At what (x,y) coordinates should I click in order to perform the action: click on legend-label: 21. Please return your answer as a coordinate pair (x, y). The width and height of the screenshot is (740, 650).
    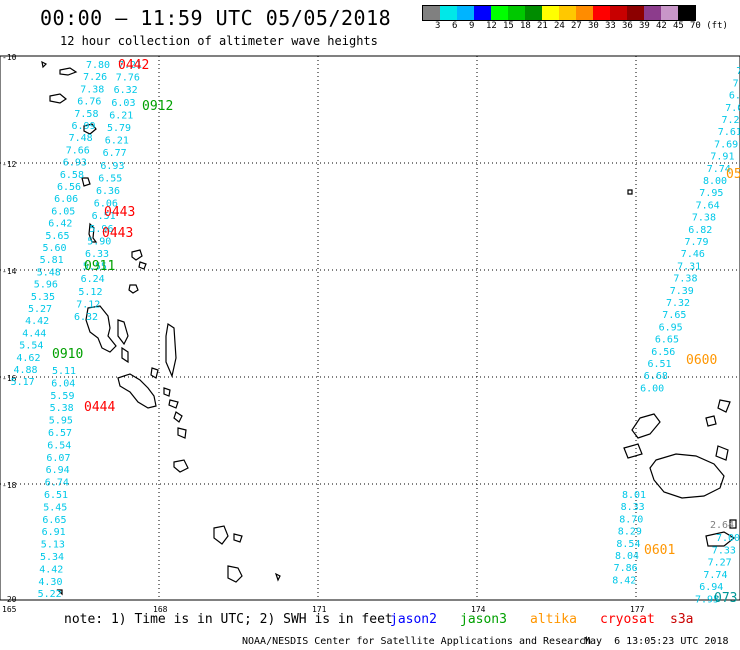
    Looking at the image, I should click on (542, 26).